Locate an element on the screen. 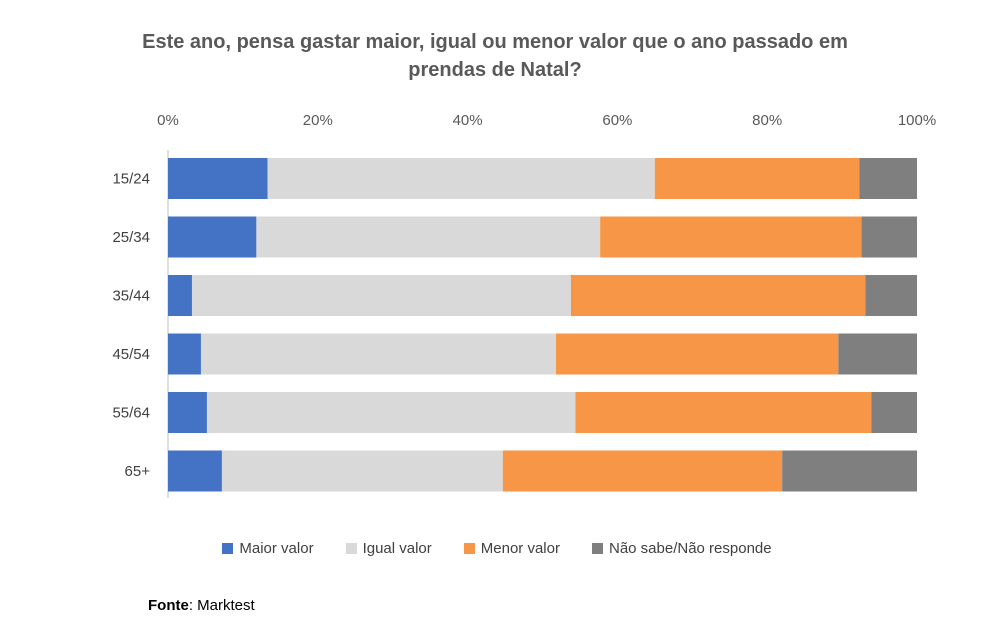  legend-item: Não sabe/Não responde is located at coordinates (681, 548).